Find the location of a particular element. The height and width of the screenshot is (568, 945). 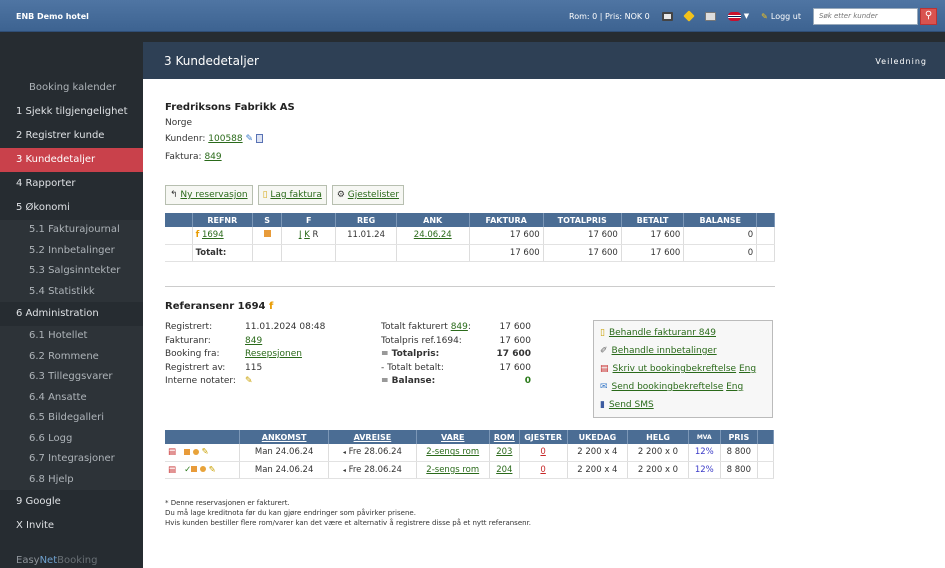

room-link: 204 is located at coordinates (504, 469).